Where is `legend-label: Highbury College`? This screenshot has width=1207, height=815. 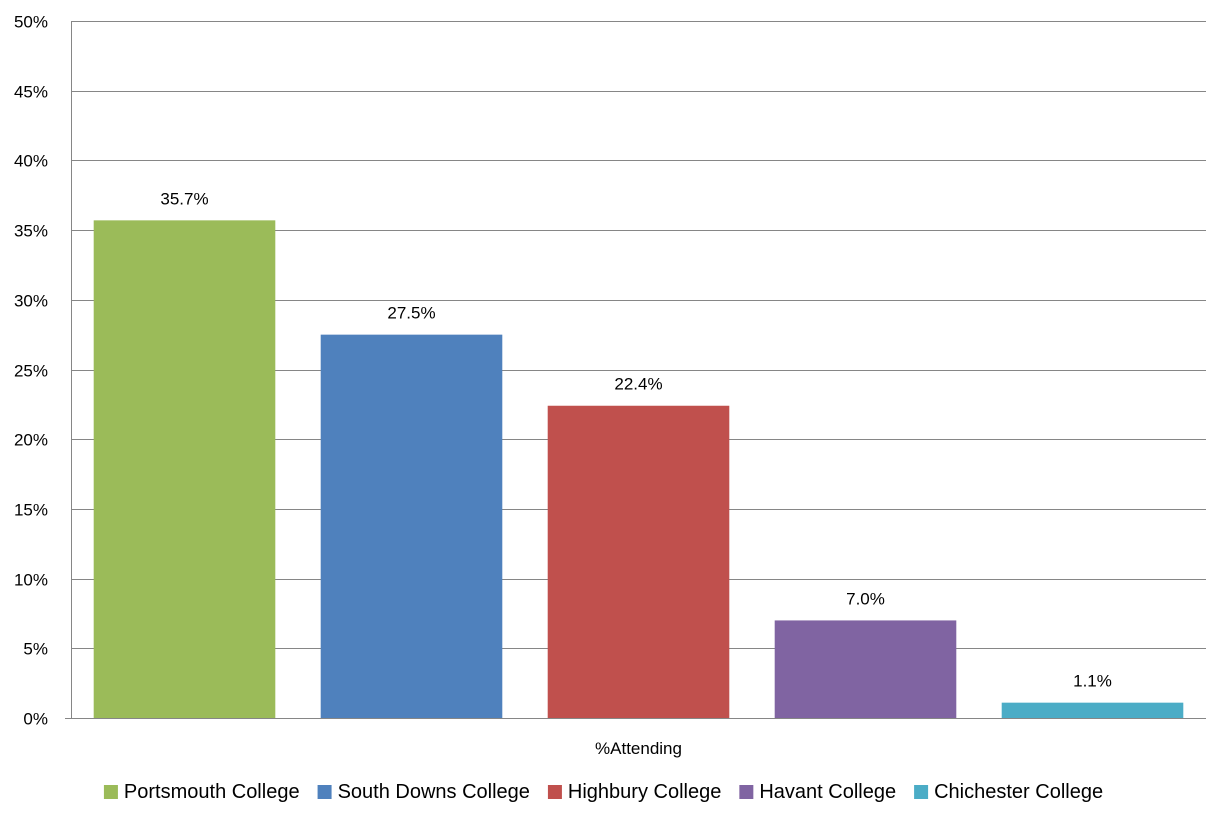
legend-label: Highbury College is located at coordinates (644, 792).